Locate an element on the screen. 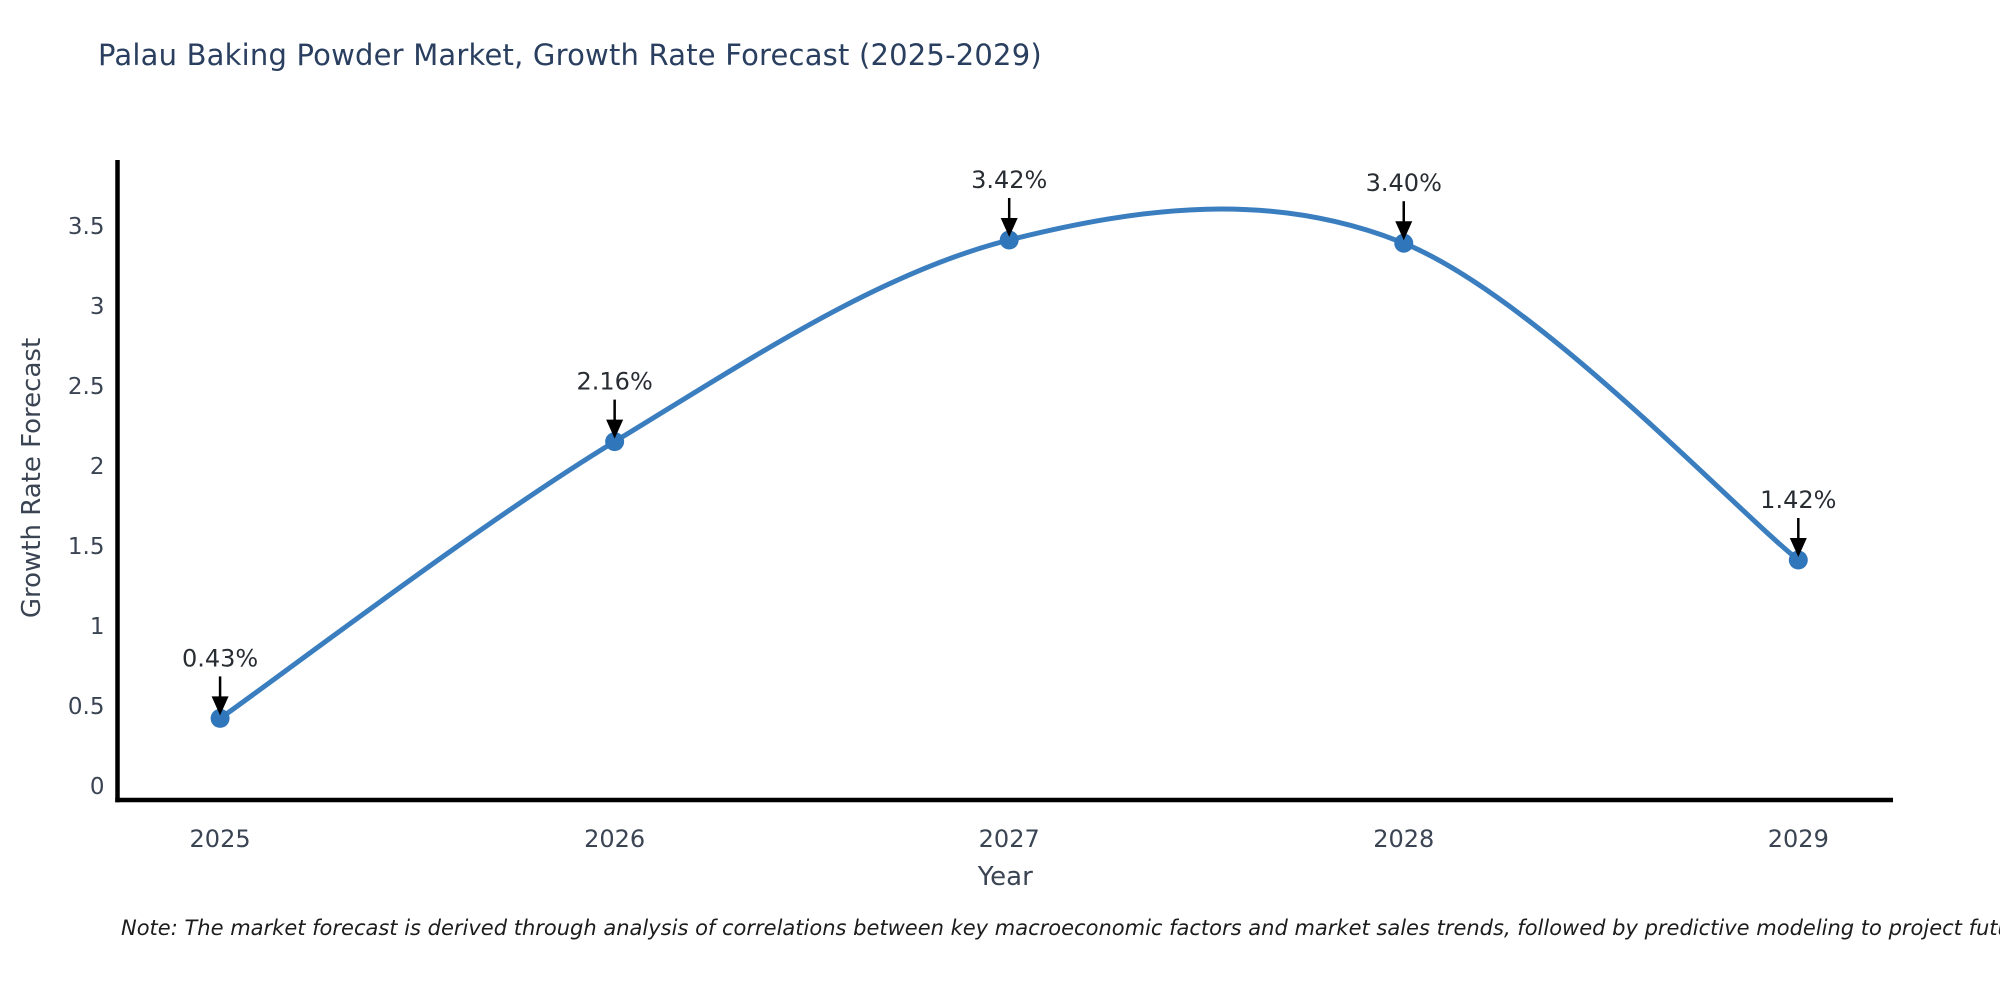  x-axis-title: Year is located at coordinates (1005, 877).